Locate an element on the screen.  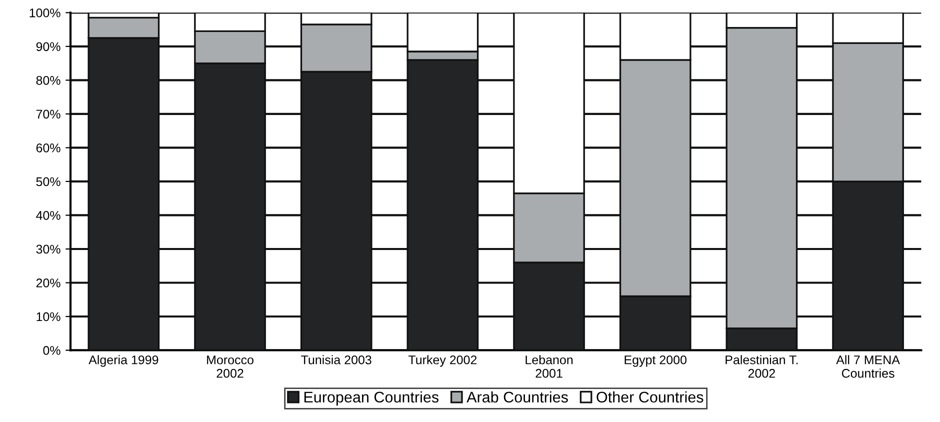
x-tick-label: Morocco 2002 is located at coordinates (230, 367).